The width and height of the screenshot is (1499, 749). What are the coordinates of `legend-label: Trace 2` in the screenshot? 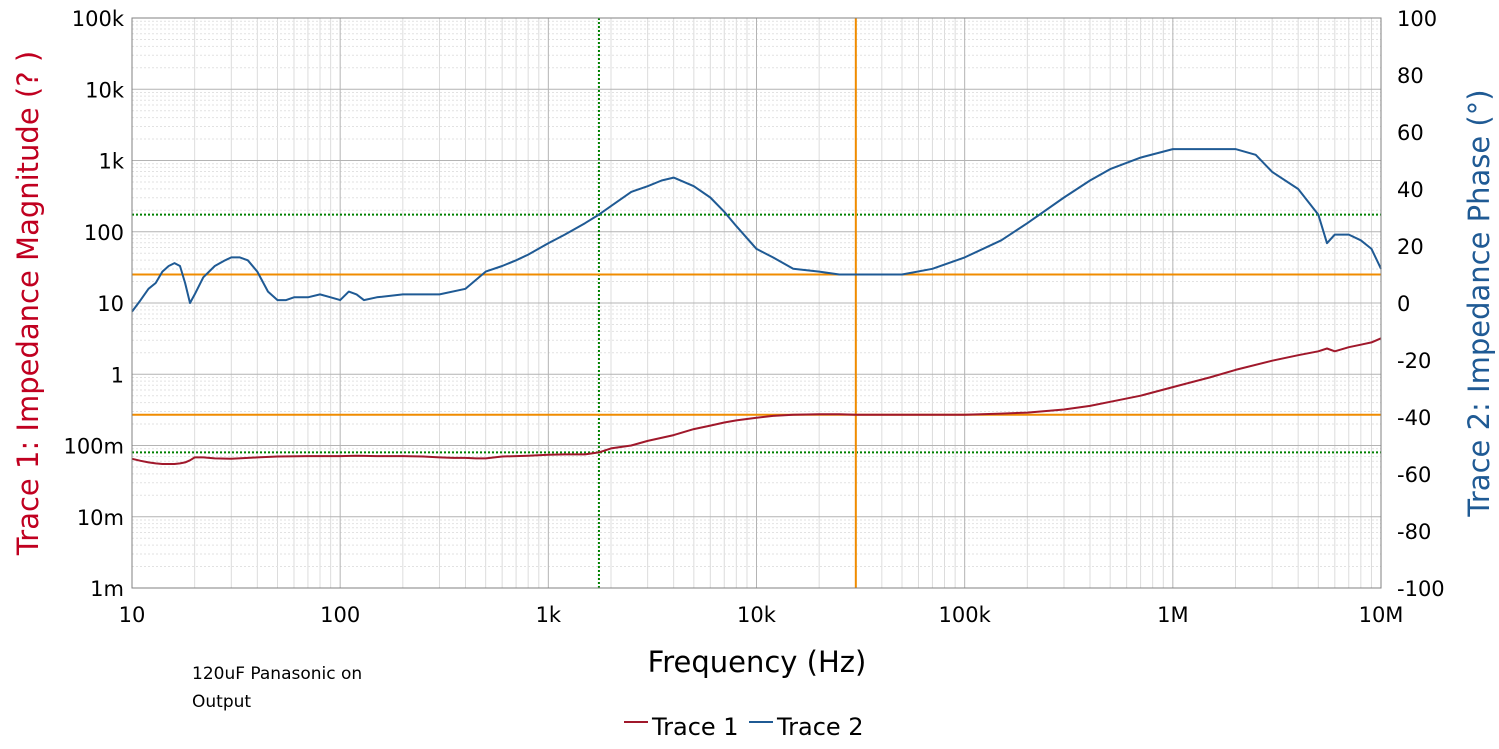 It's located at (820, 727).